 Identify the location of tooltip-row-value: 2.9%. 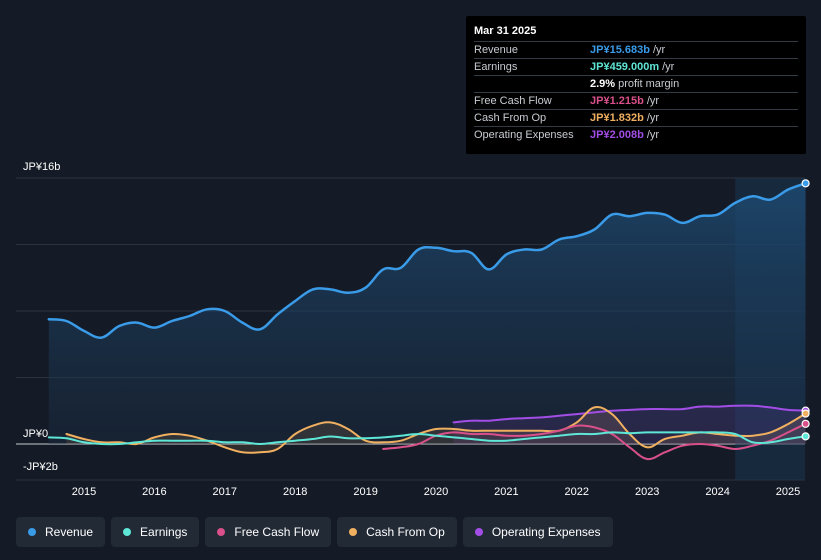
(603, 84).